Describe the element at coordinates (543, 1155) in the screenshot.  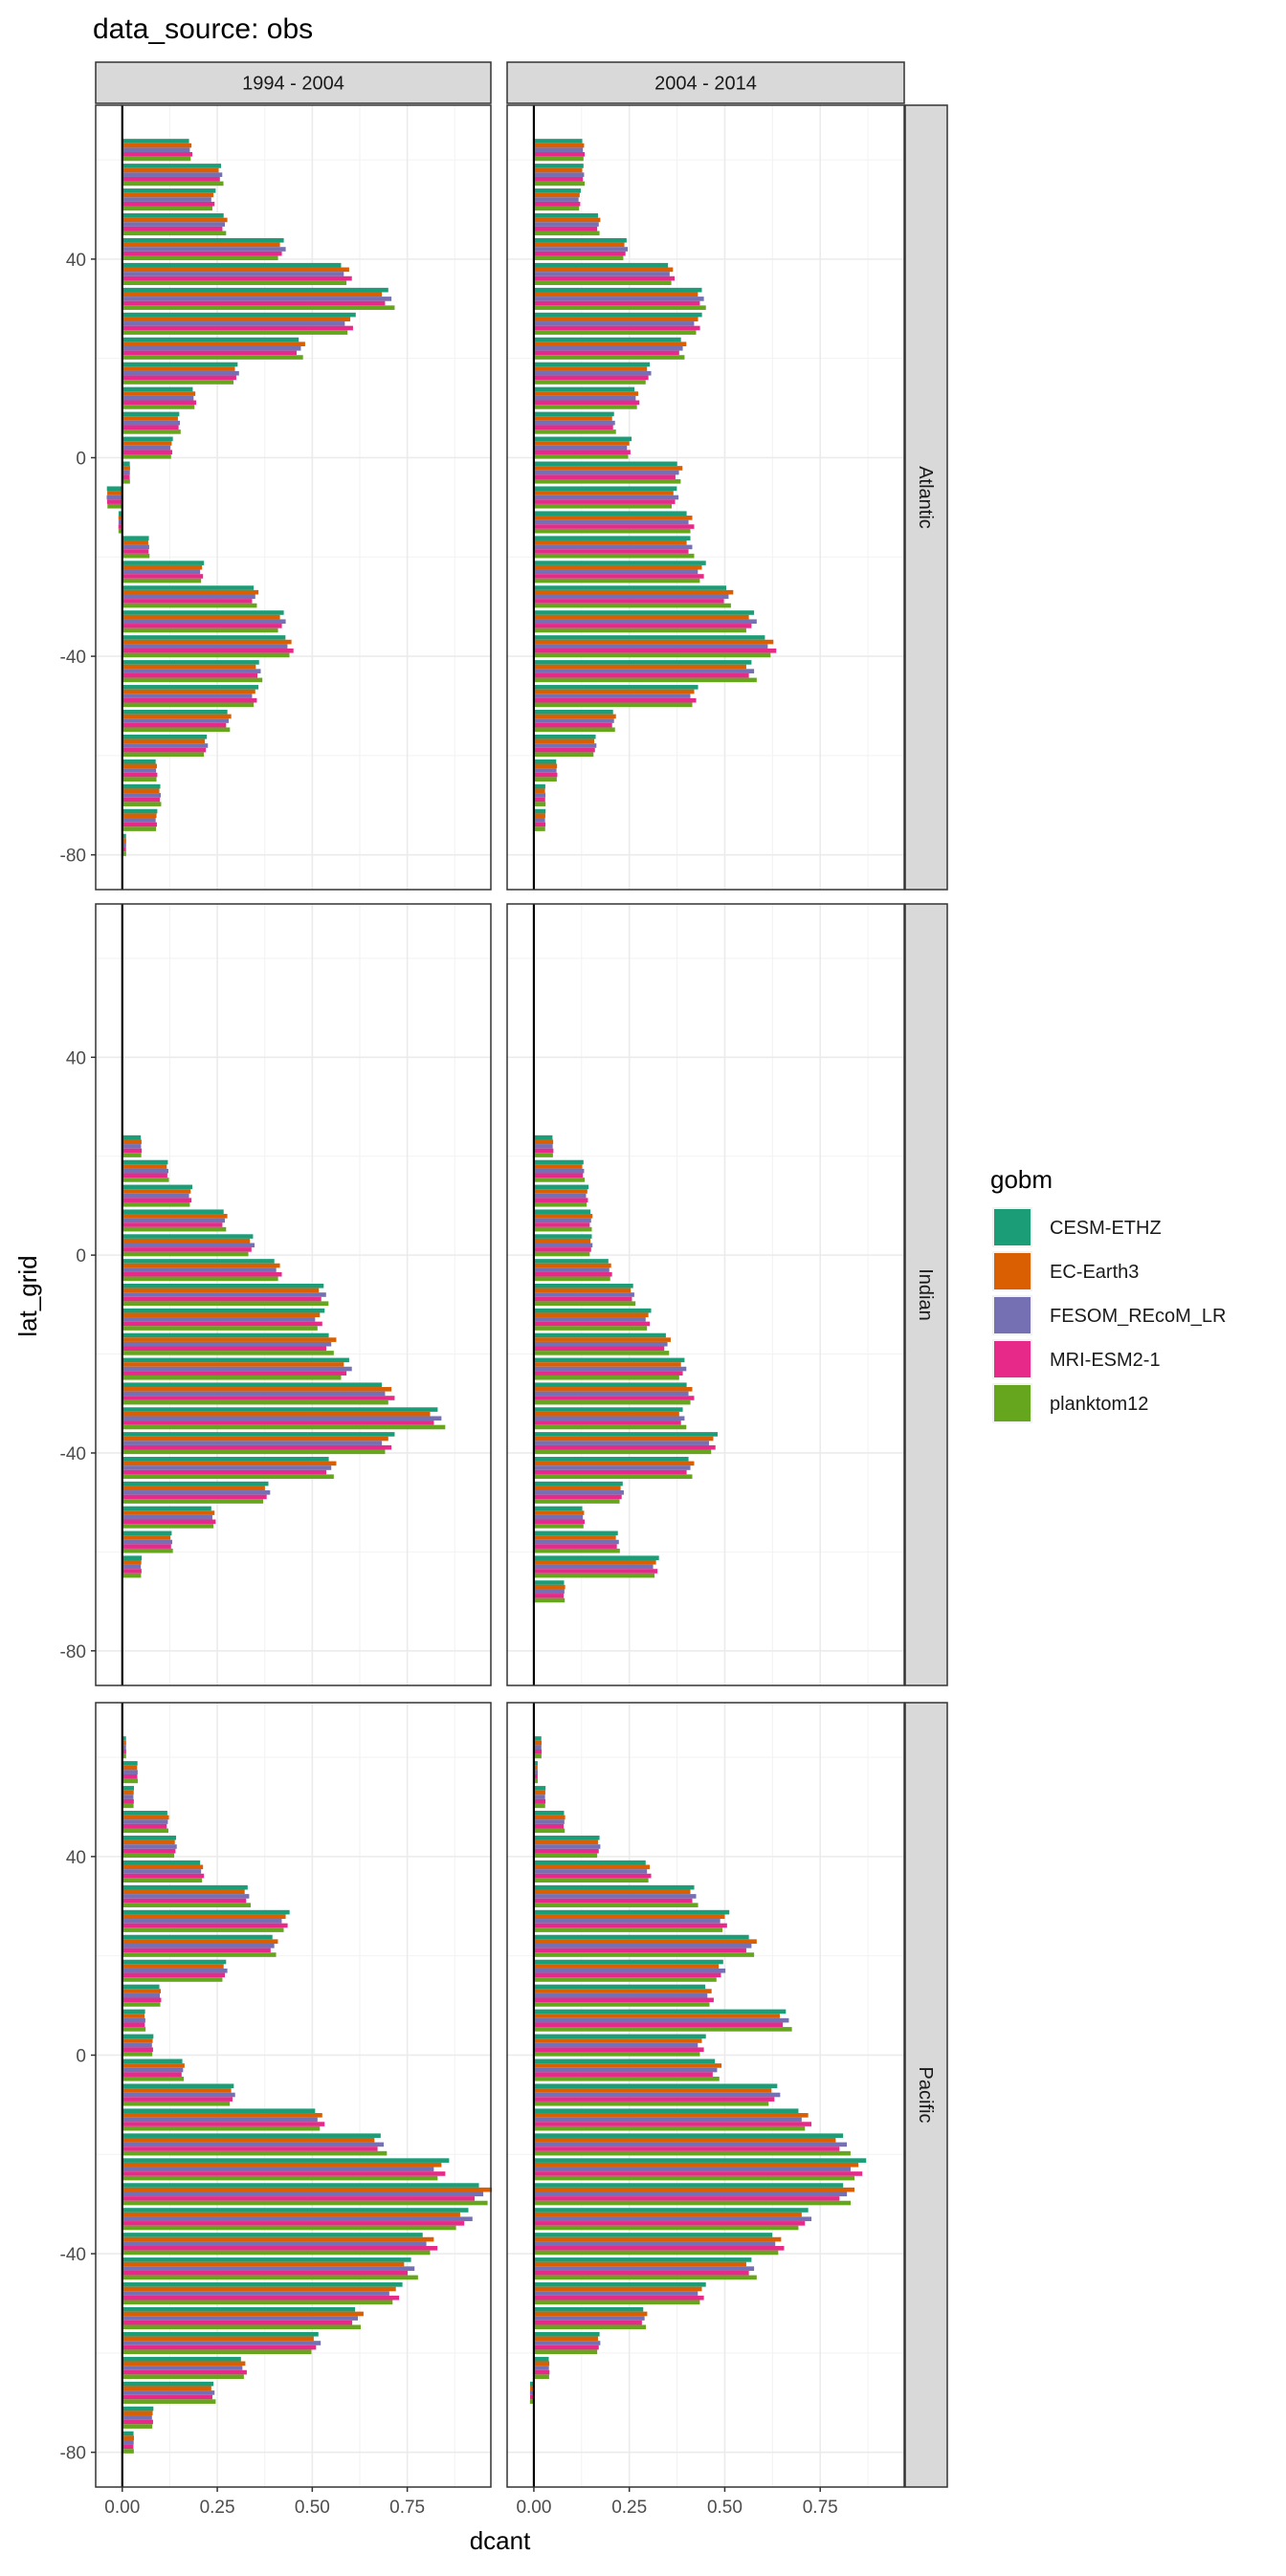
I see `bar-indian-2004-2014-lat22-planktom12` at that location.